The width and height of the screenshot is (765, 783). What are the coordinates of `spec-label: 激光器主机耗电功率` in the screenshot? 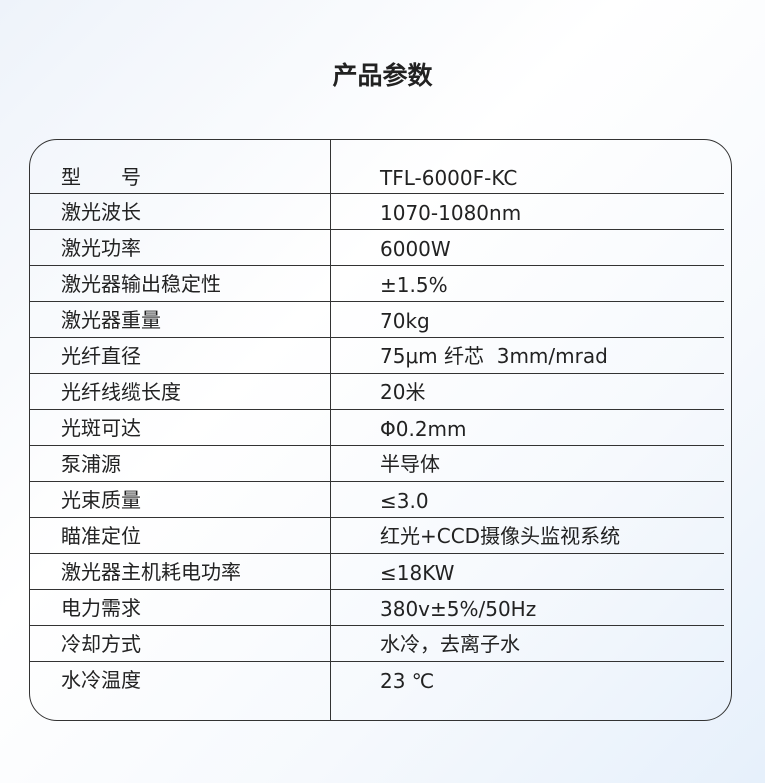 It's located at (151, 572).